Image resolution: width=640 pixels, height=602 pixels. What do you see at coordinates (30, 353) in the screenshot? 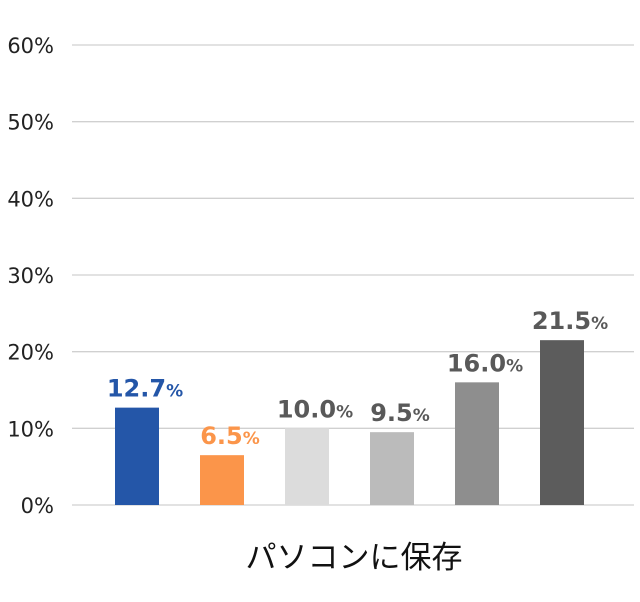
I see `y-tick-label: 20%` at bounding box center [30, 353].